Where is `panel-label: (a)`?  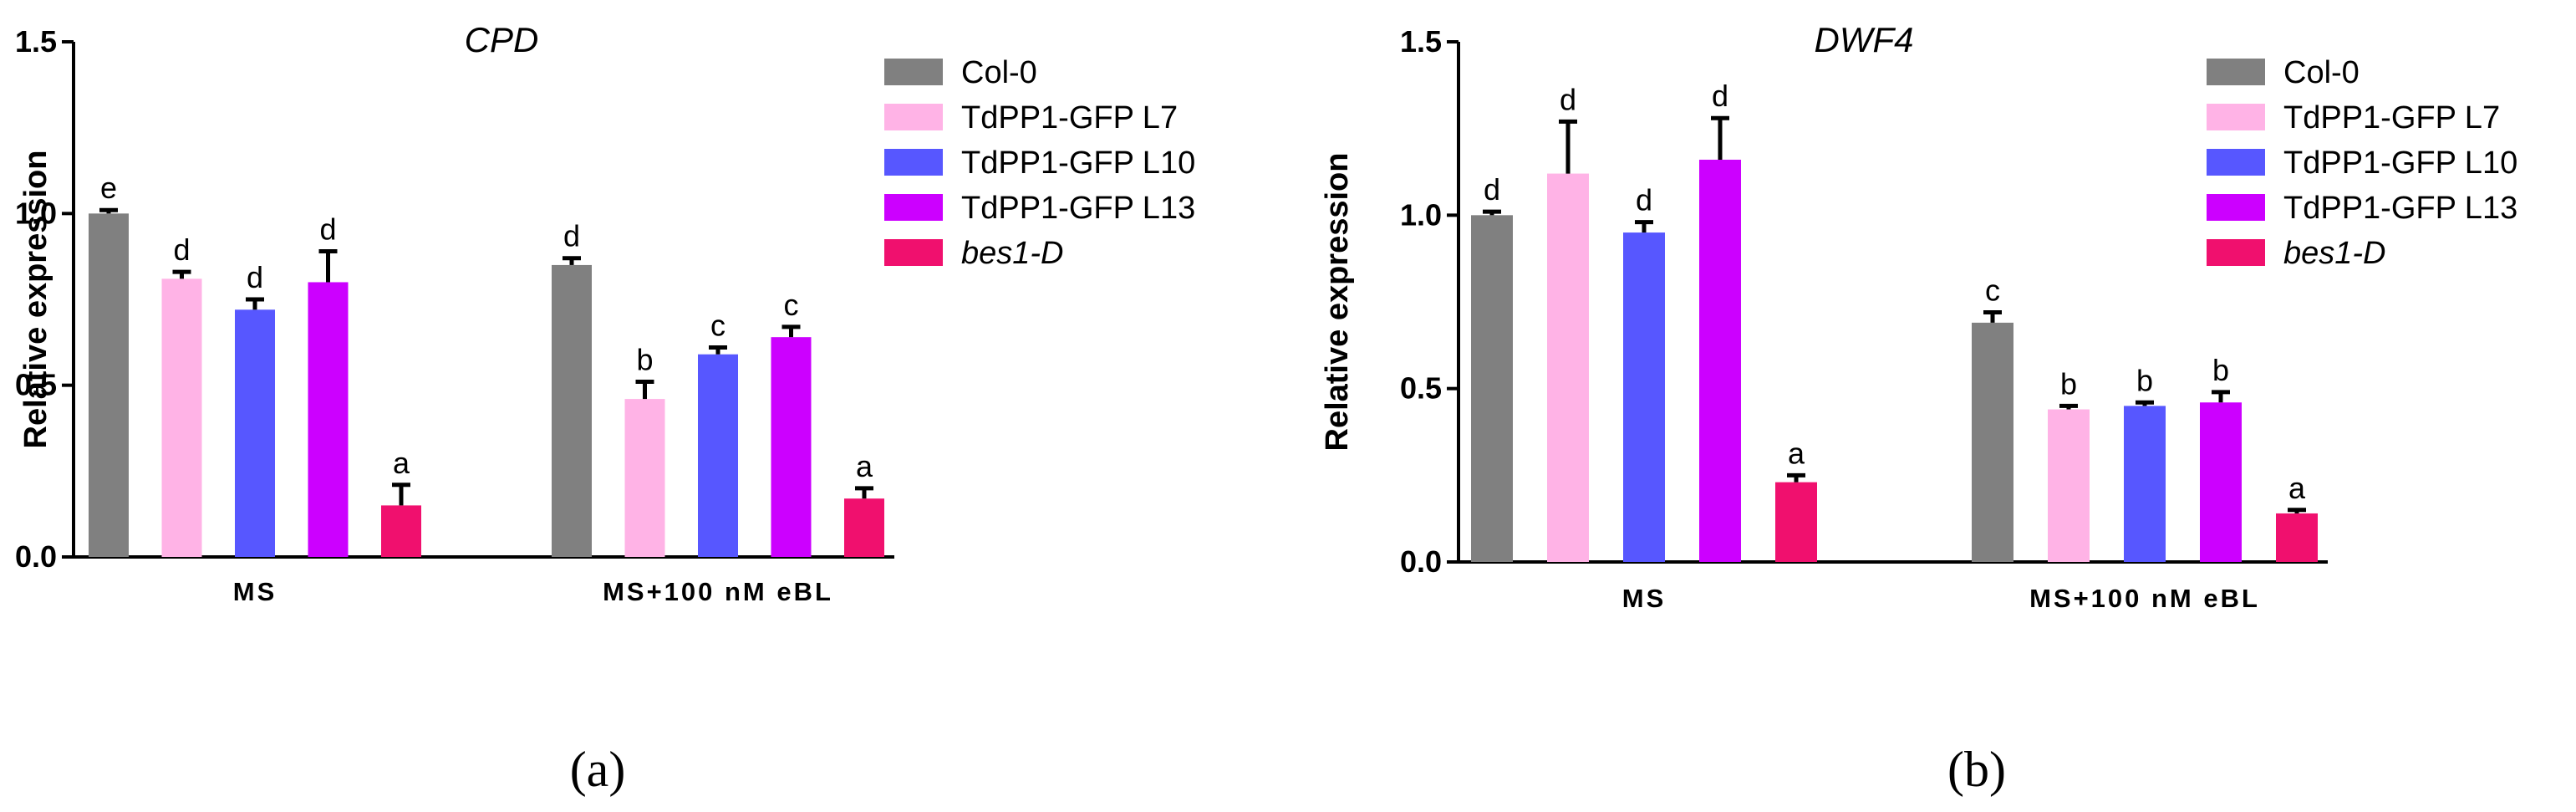 panel-label: (a) is located at coordinates (598, 769).